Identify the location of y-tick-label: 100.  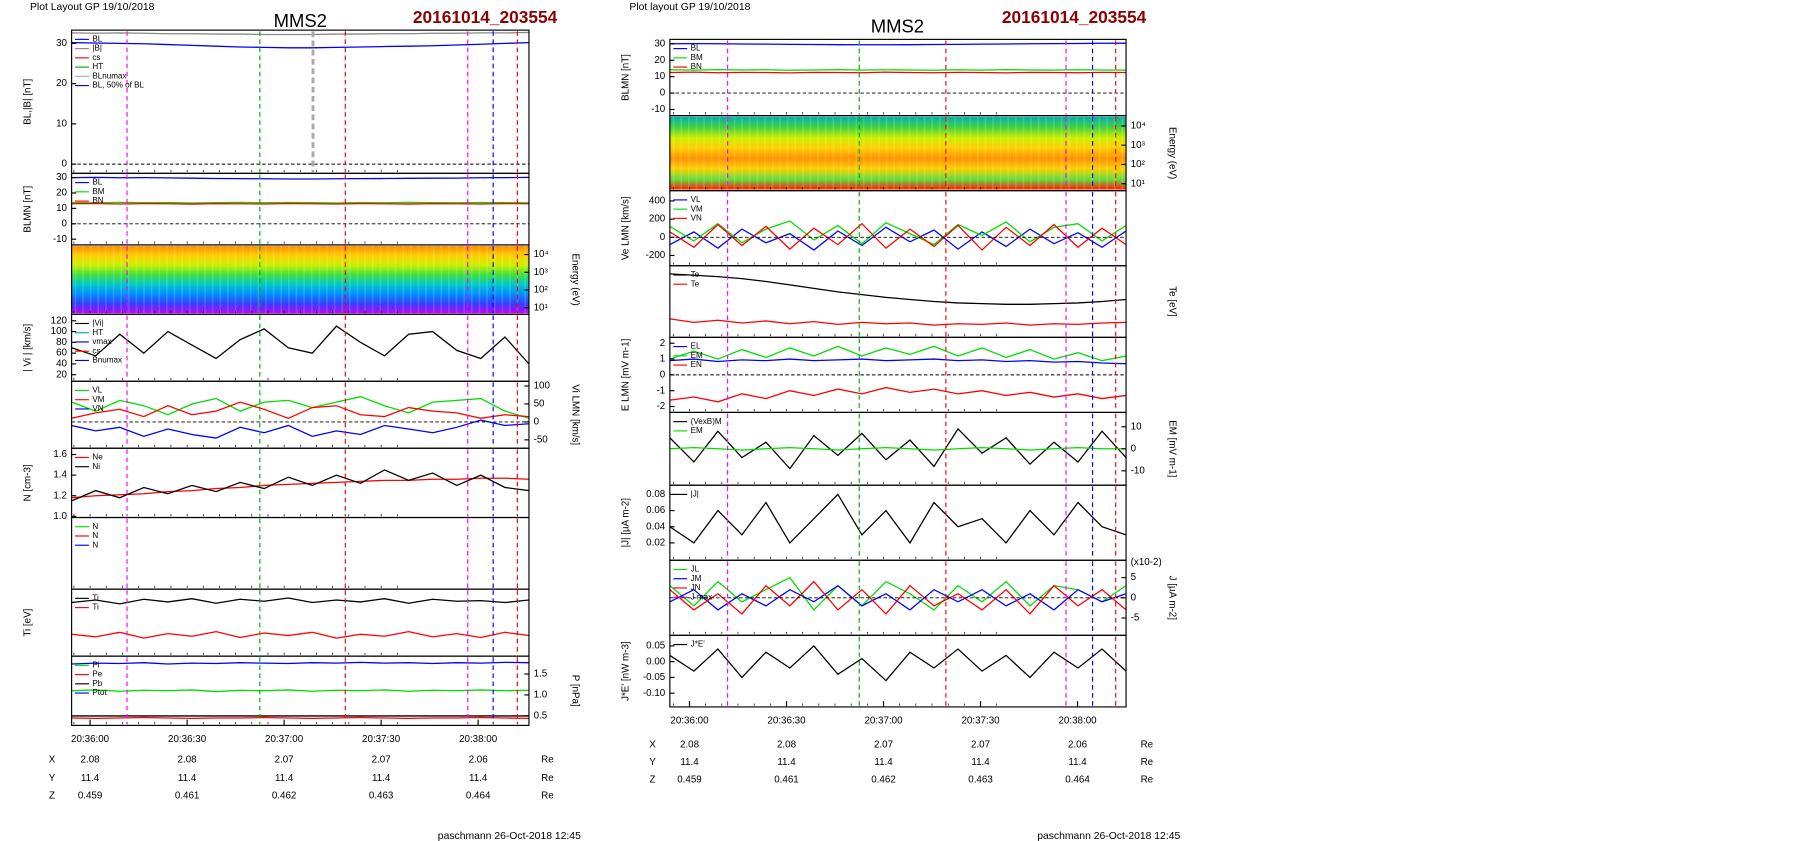
(59, 331).